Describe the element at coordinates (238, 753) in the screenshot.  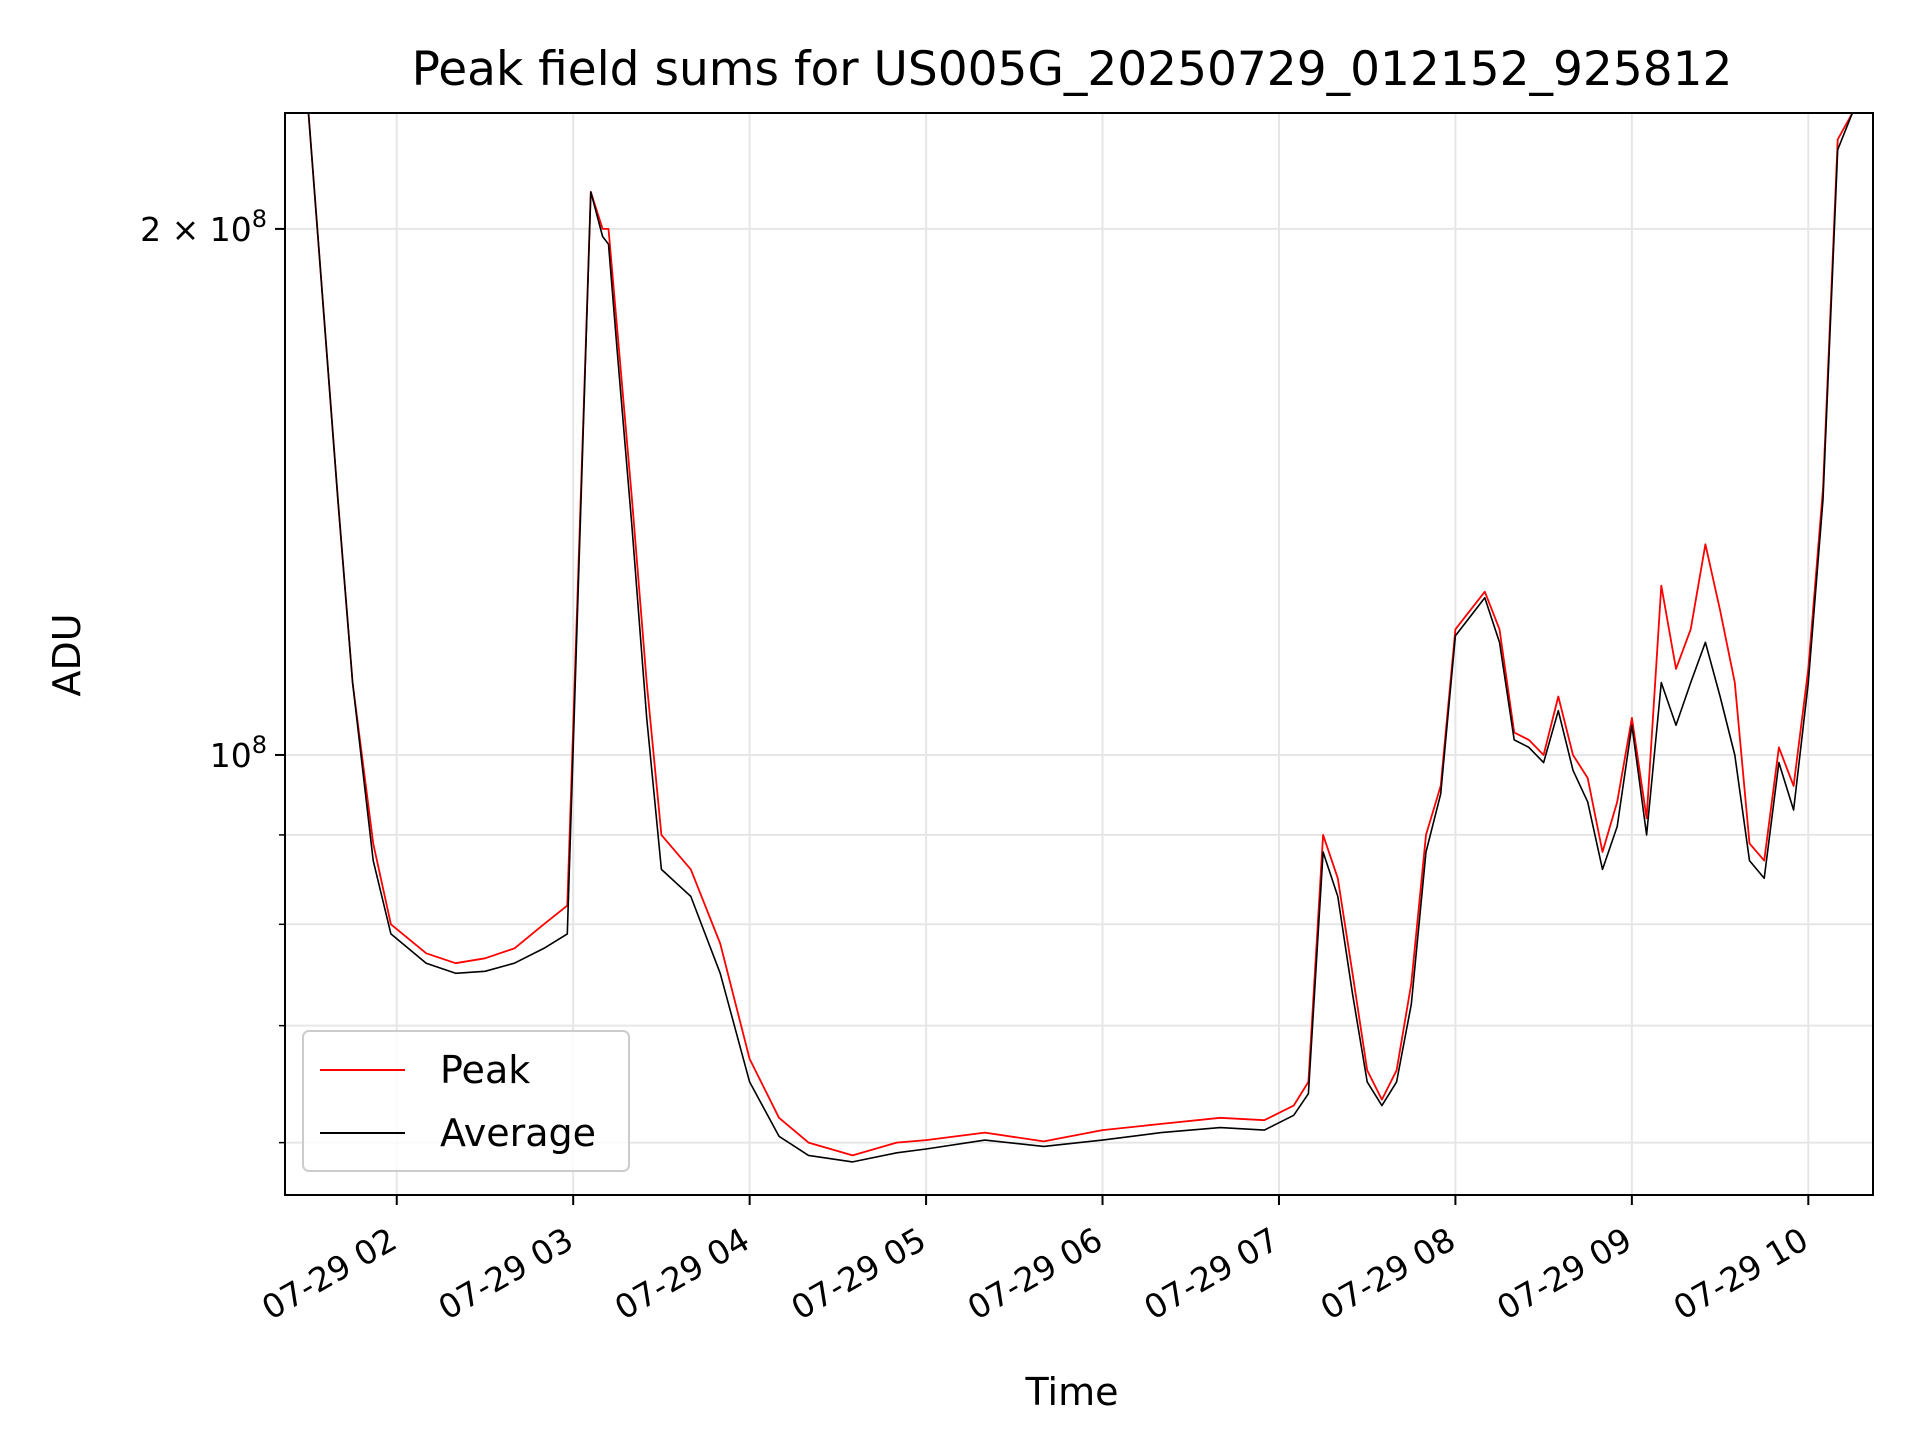
I see `y-tick-label: 108` at that location.